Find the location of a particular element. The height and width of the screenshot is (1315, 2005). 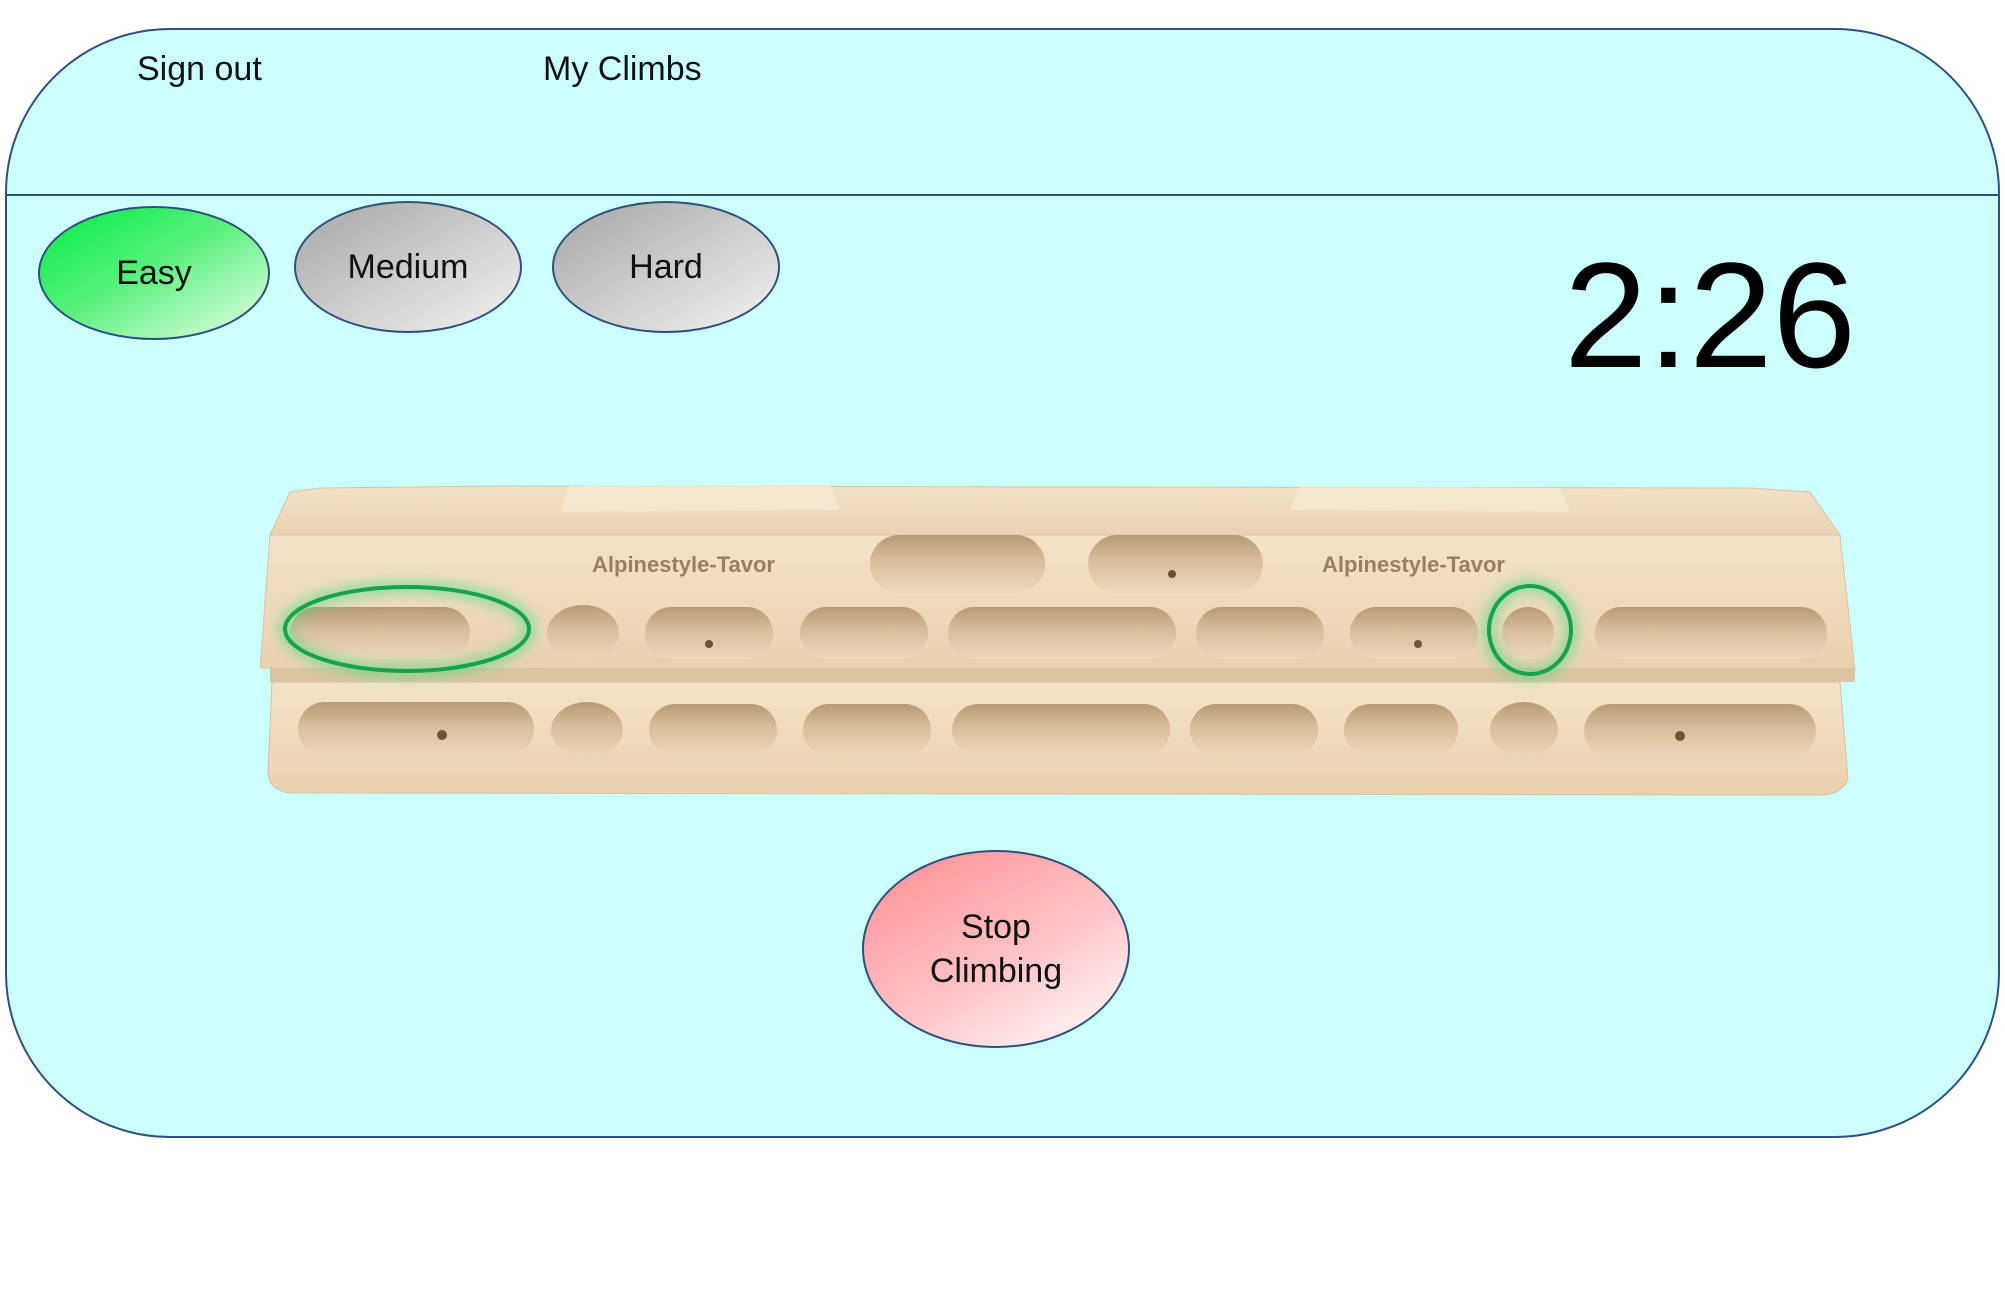

difficulty-medium-button: Medium is located at coordinates (408, 267).